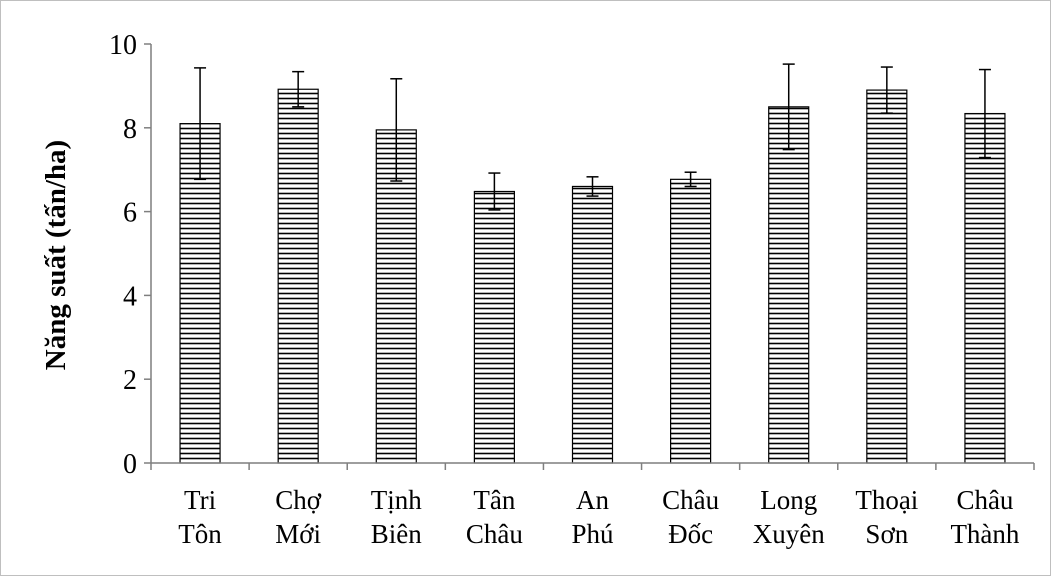  What do you see at coordinates (886, 500) in the screenshot?
I see `category-label-line: Thoại` at bounding box center [886, 500].